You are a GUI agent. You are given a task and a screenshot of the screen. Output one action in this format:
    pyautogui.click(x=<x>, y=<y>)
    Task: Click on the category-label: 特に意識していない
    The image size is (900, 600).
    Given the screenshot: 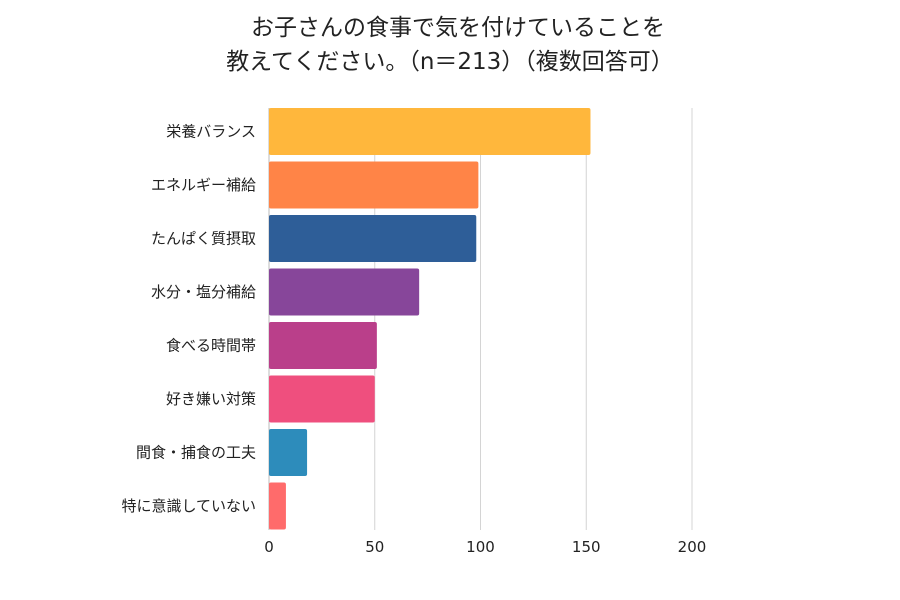 What is the action you would take?
    pyautogui.click(x=188, y=506)
    